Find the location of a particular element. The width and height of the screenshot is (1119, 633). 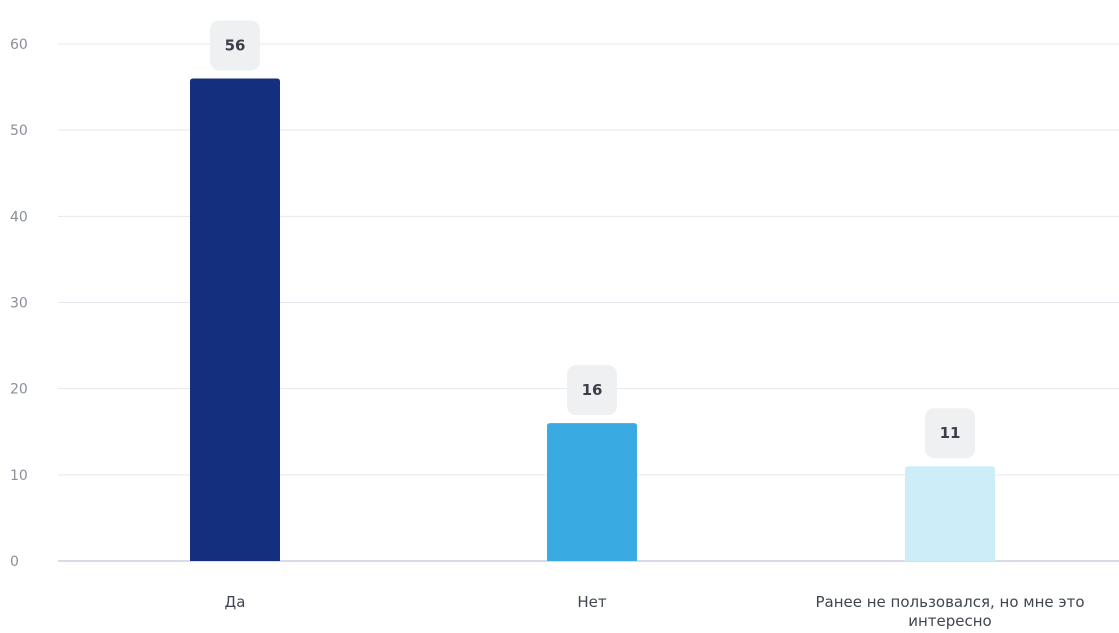

data-label-3: 11 is located at coordinates (950, 433).